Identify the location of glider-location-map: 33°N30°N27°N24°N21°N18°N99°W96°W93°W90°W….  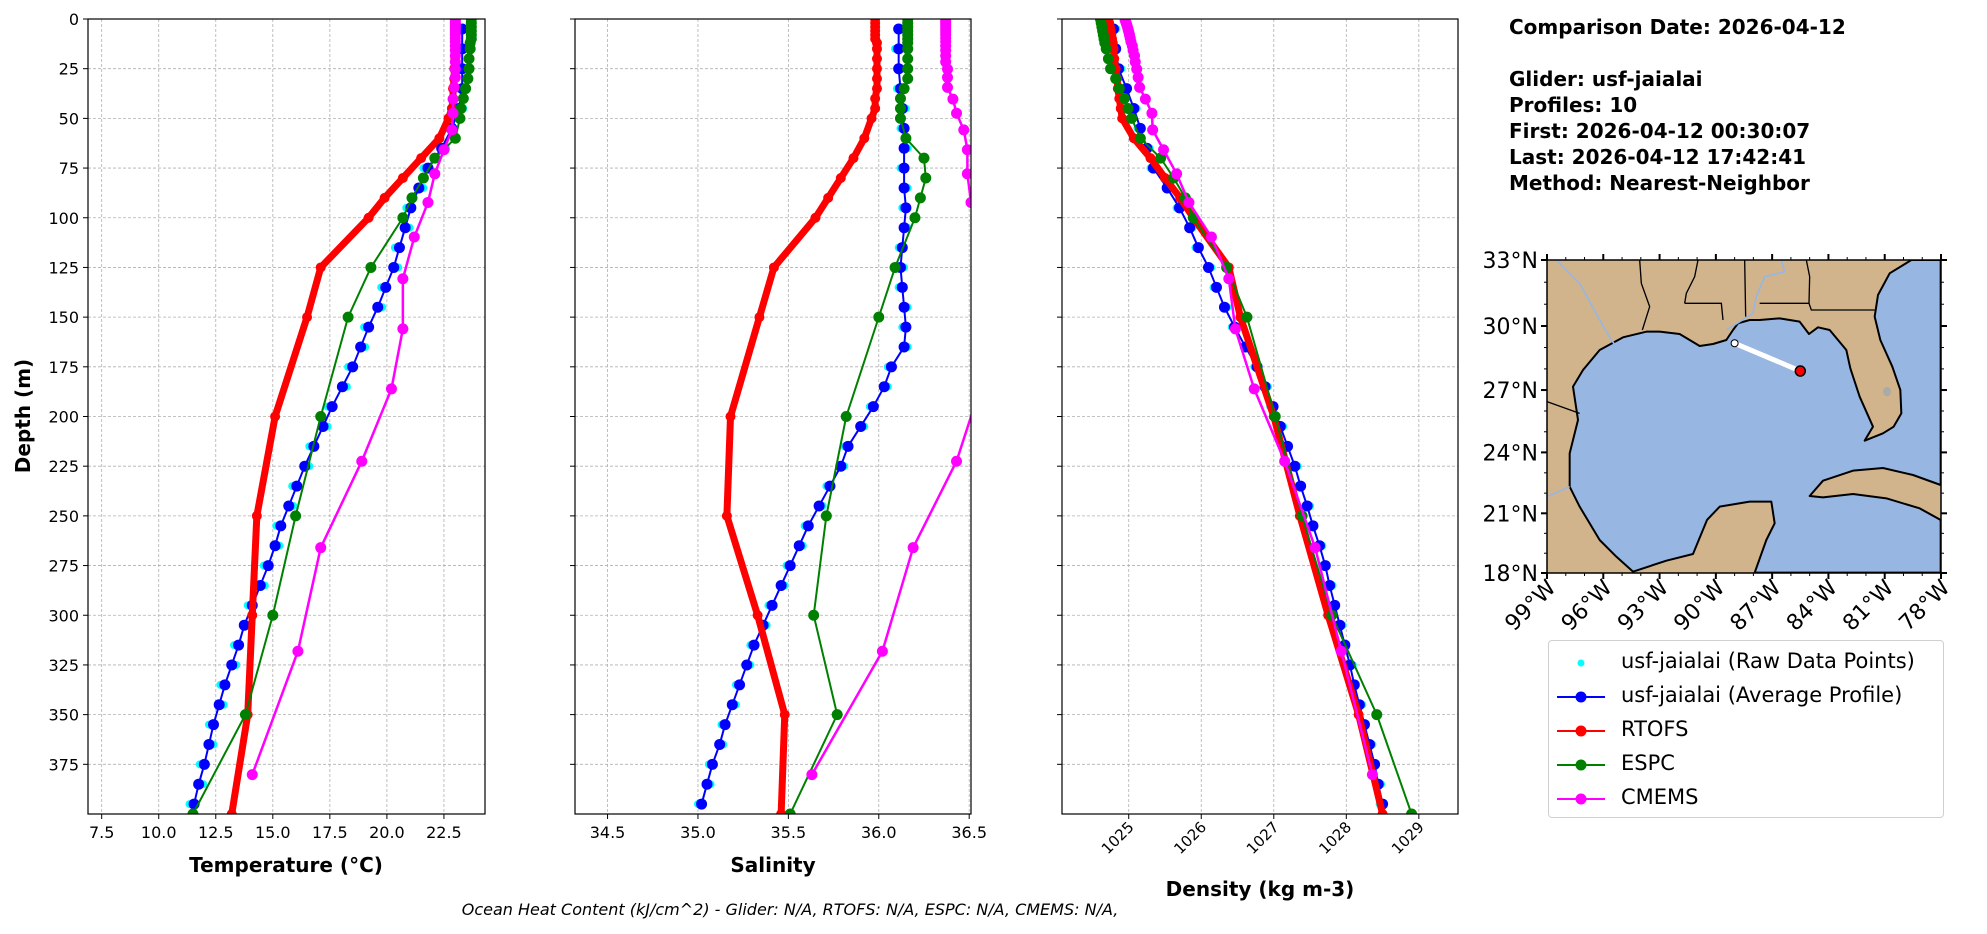
(1719, 442).